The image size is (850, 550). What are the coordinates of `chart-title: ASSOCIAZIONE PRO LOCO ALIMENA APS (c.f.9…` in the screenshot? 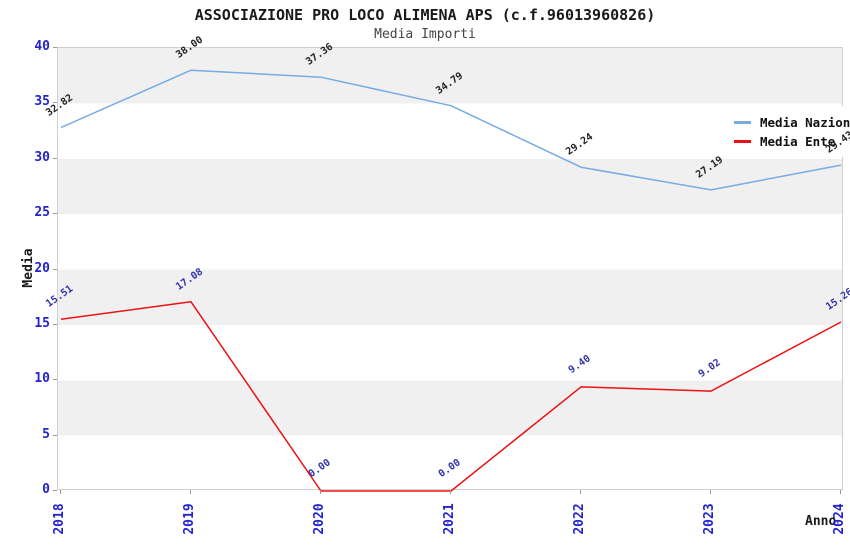 It's located at (425, 15).